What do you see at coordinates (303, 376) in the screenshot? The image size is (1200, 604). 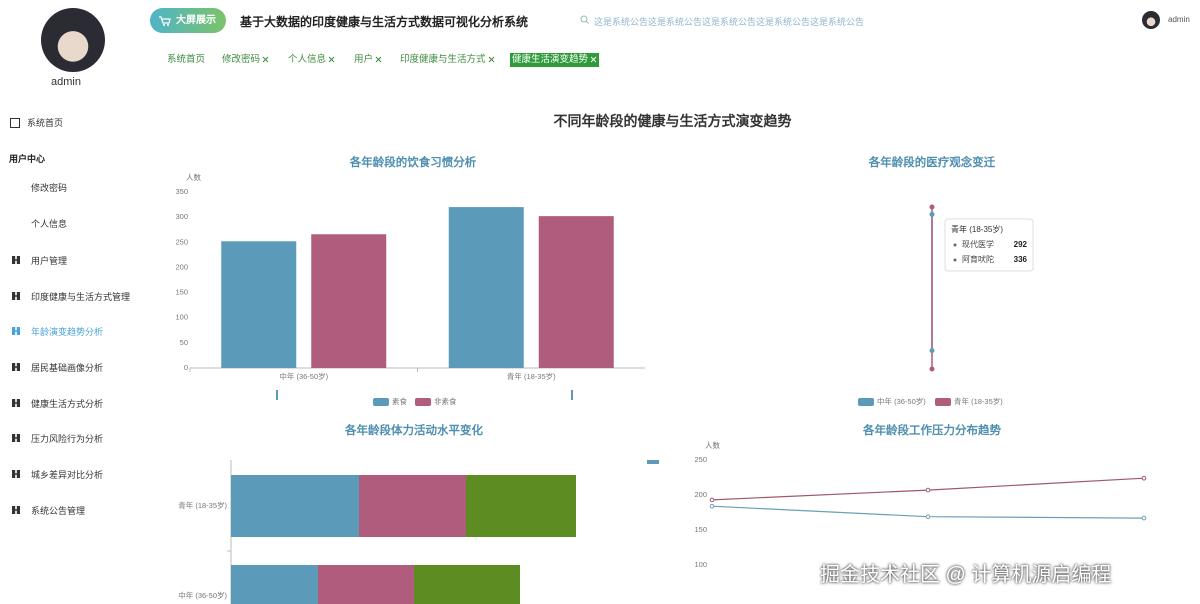 I see `x-tick-label: 中年 (36-50岁)` at bounding box center [303, 376].